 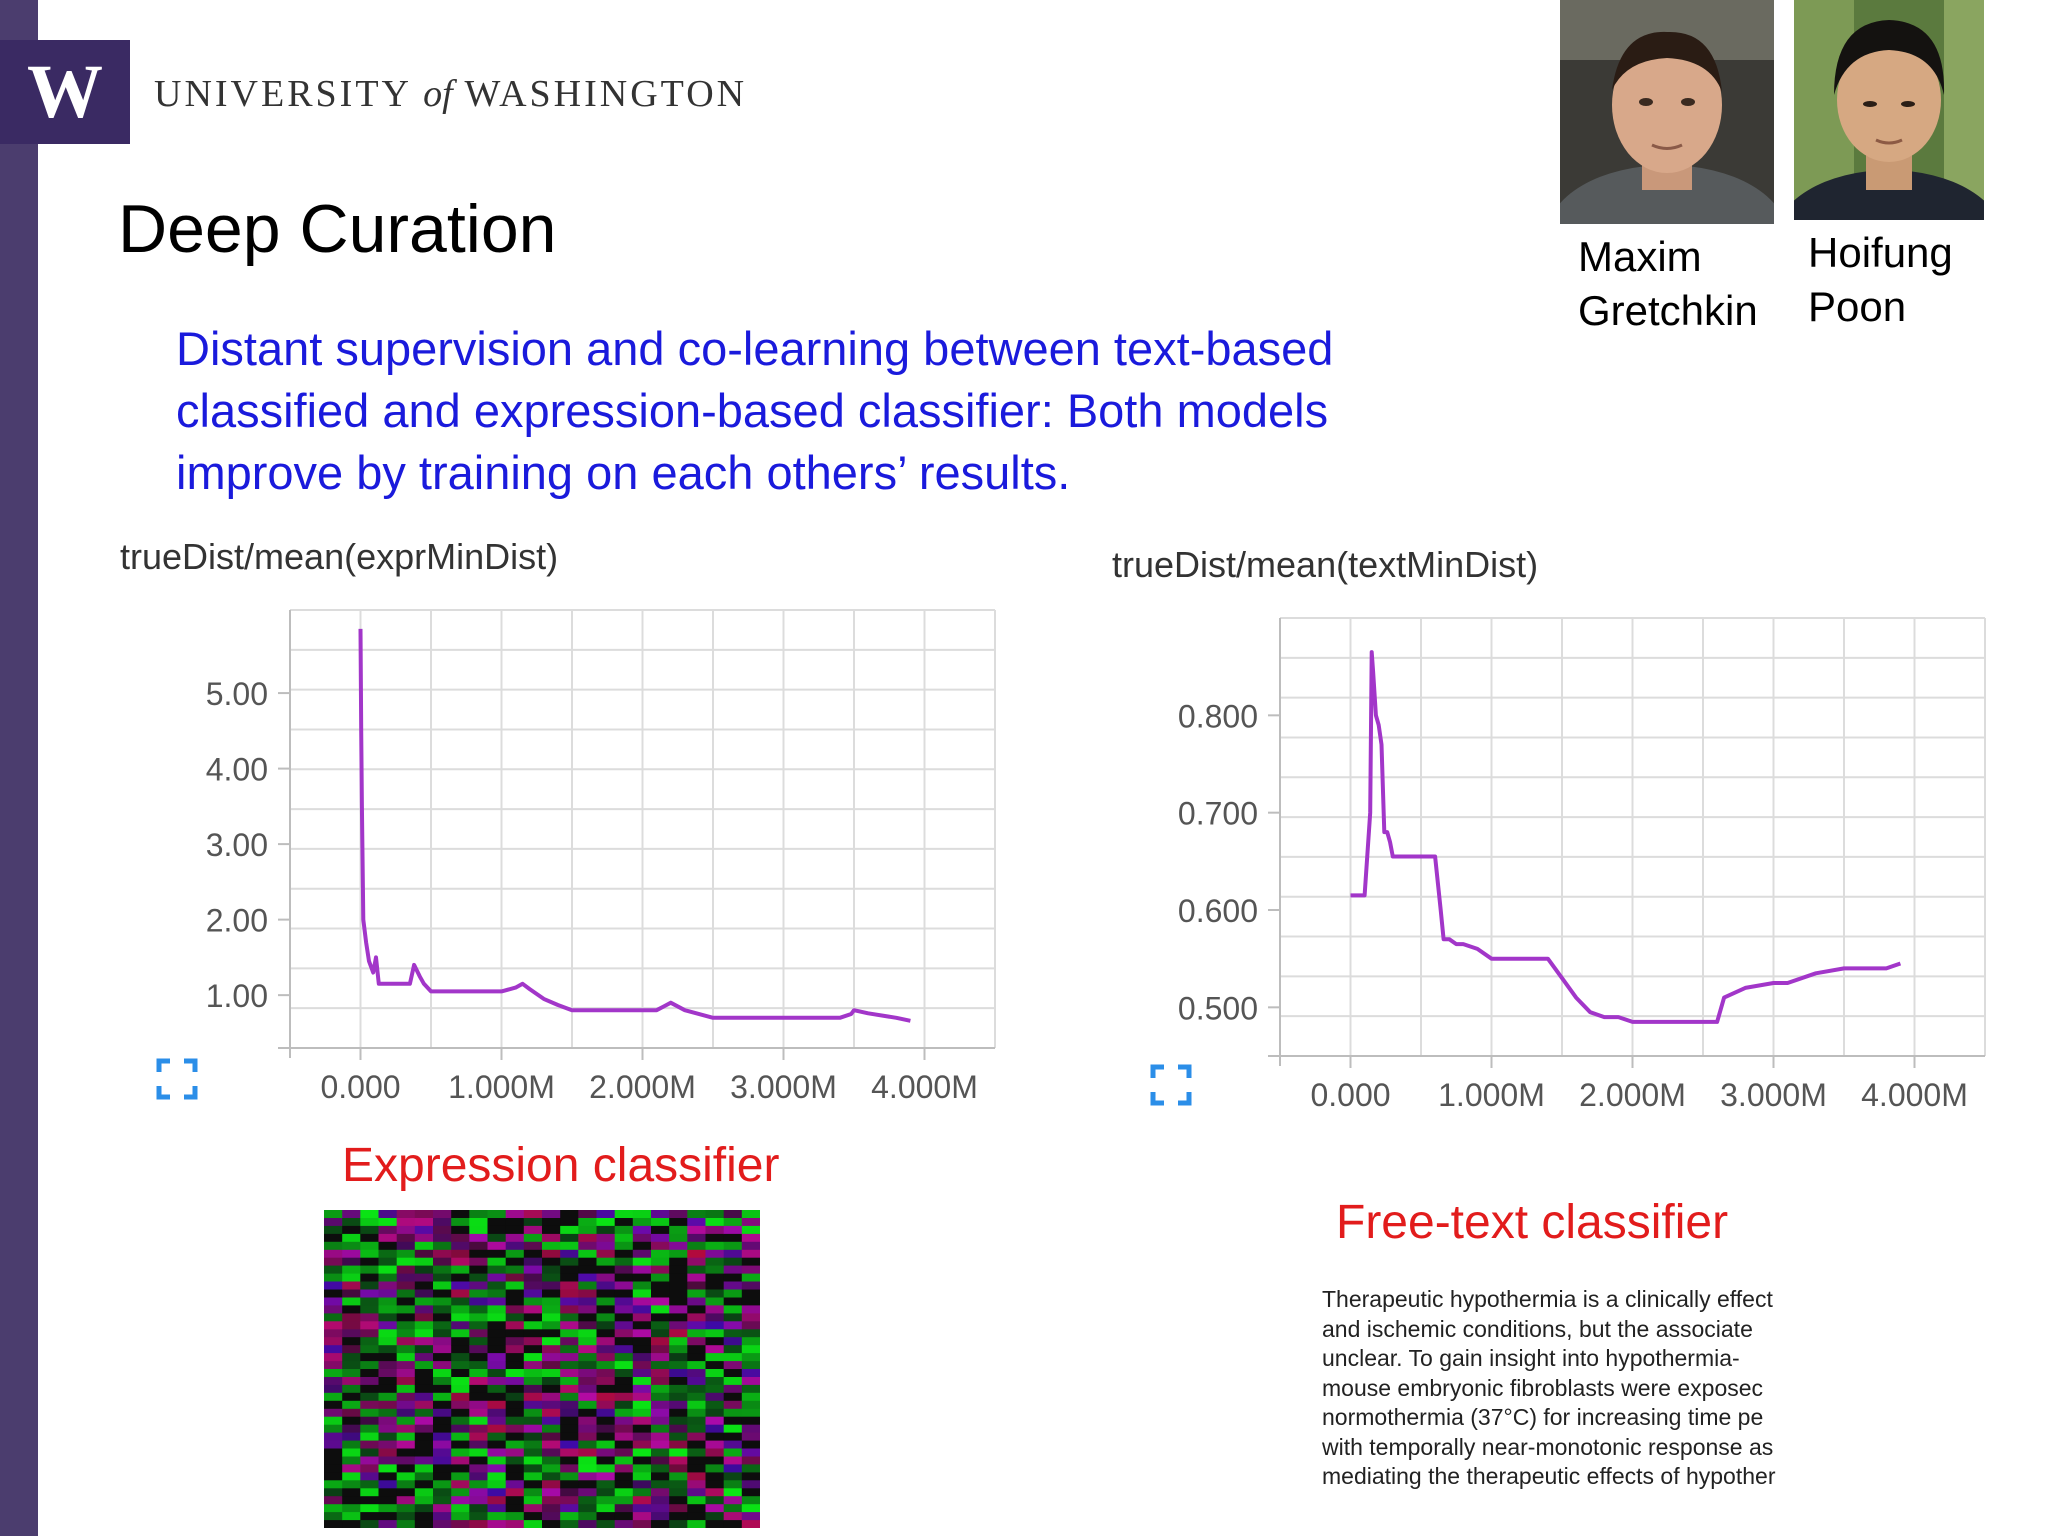 I want to click on person-last-name: Poon, so click(x=1857, y=306).